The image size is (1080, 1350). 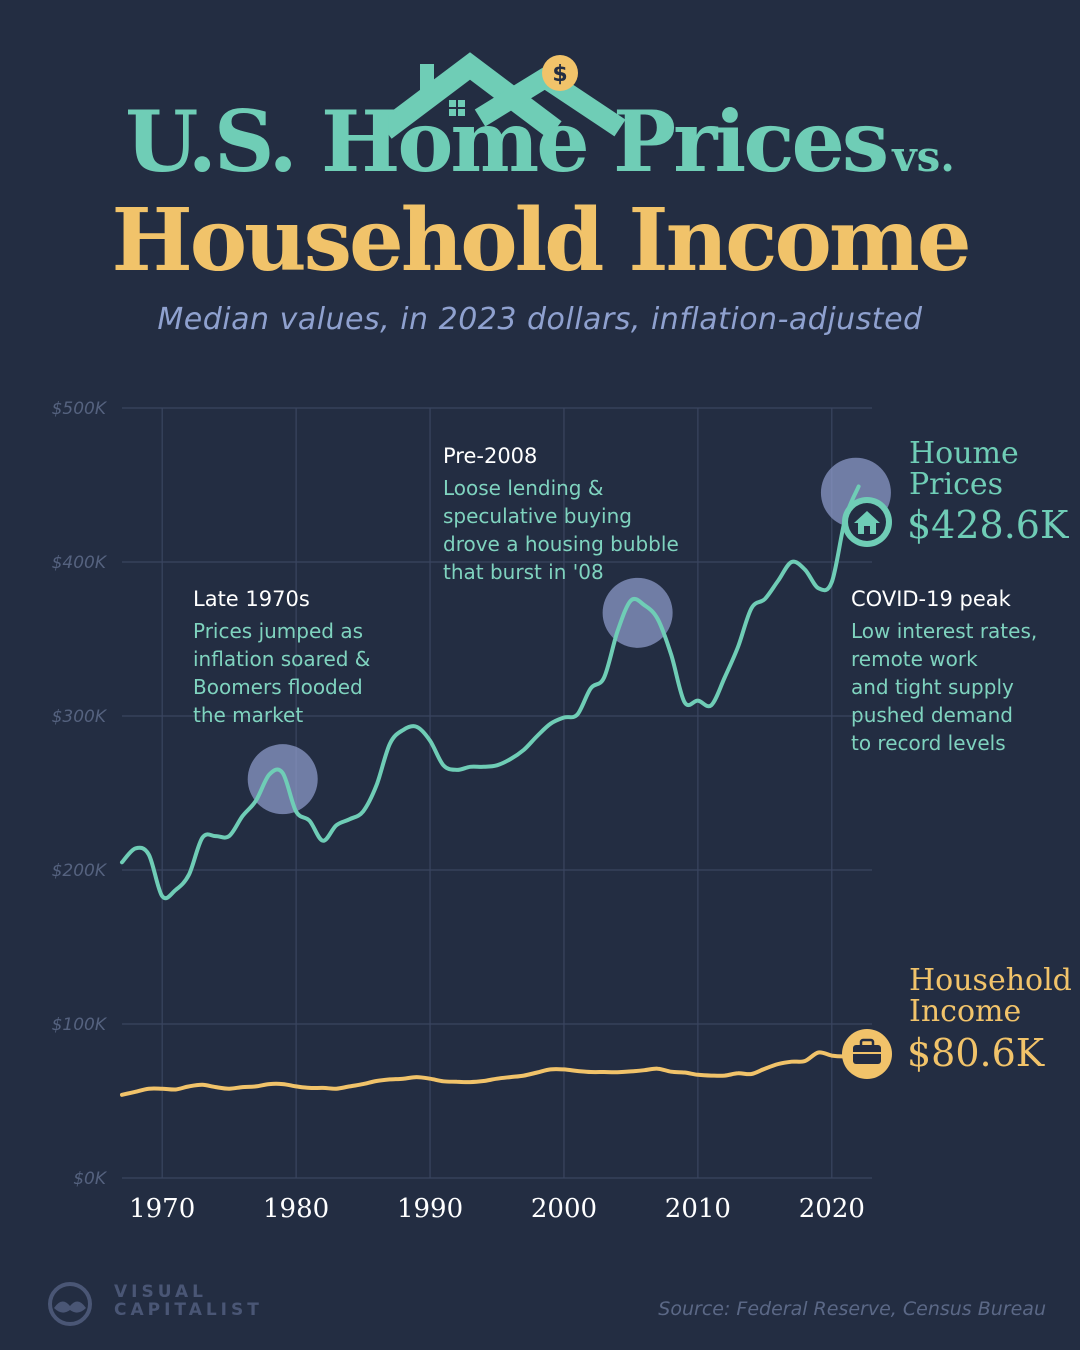 I want to click on household-income-end-label: Household Income $80.6K, so click(x=957, y=1021).